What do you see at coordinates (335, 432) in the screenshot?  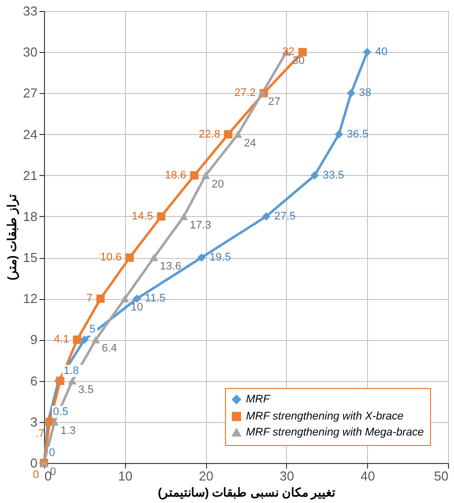 I see `legend-label: MRF strengthening with Mega-brace` at bounding box center [335, 432].